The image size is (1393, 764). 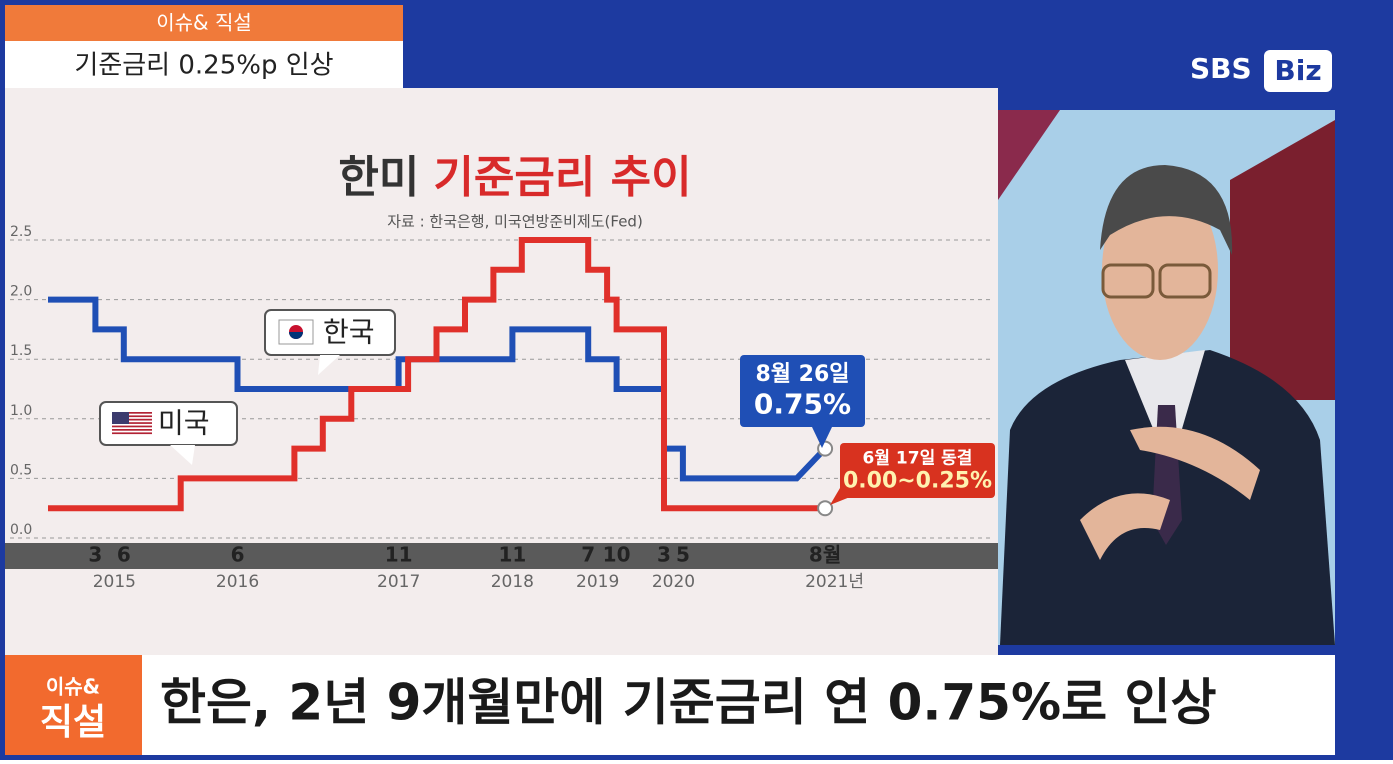 I want to click on header-tag-box, so click(x=204, y=23).